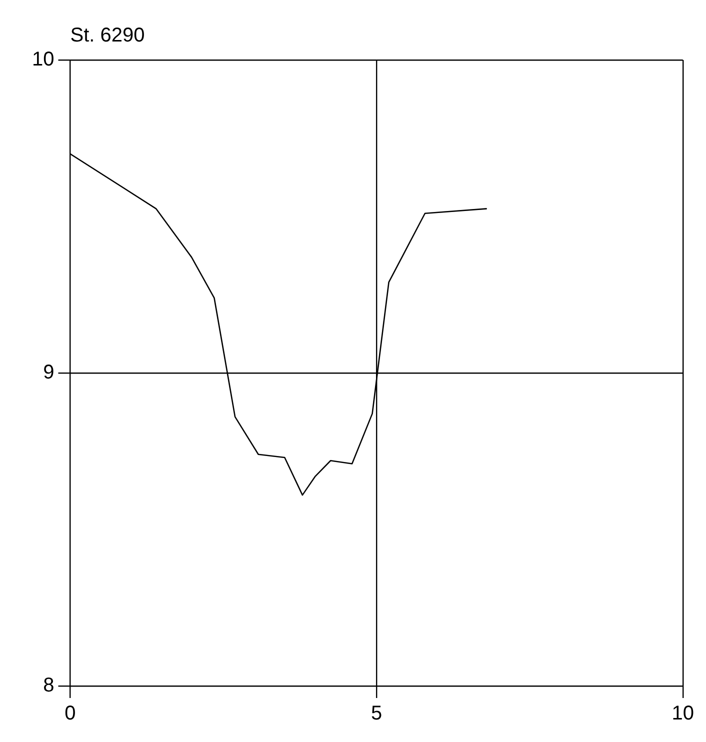 This screenshot has width=706, height=742. What do you see at coordinates (683, 713) in the screenshot?
I see `x-tick-label: 10` at bounding box center [683, 713].